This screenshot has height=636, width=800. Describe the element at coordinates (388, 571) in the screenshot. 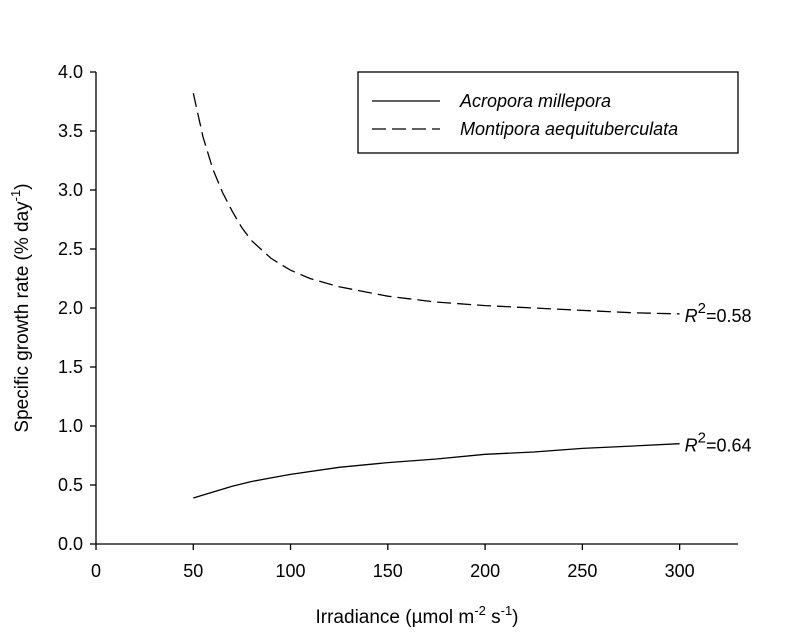

I see `x-tick-label: 150` at that location.